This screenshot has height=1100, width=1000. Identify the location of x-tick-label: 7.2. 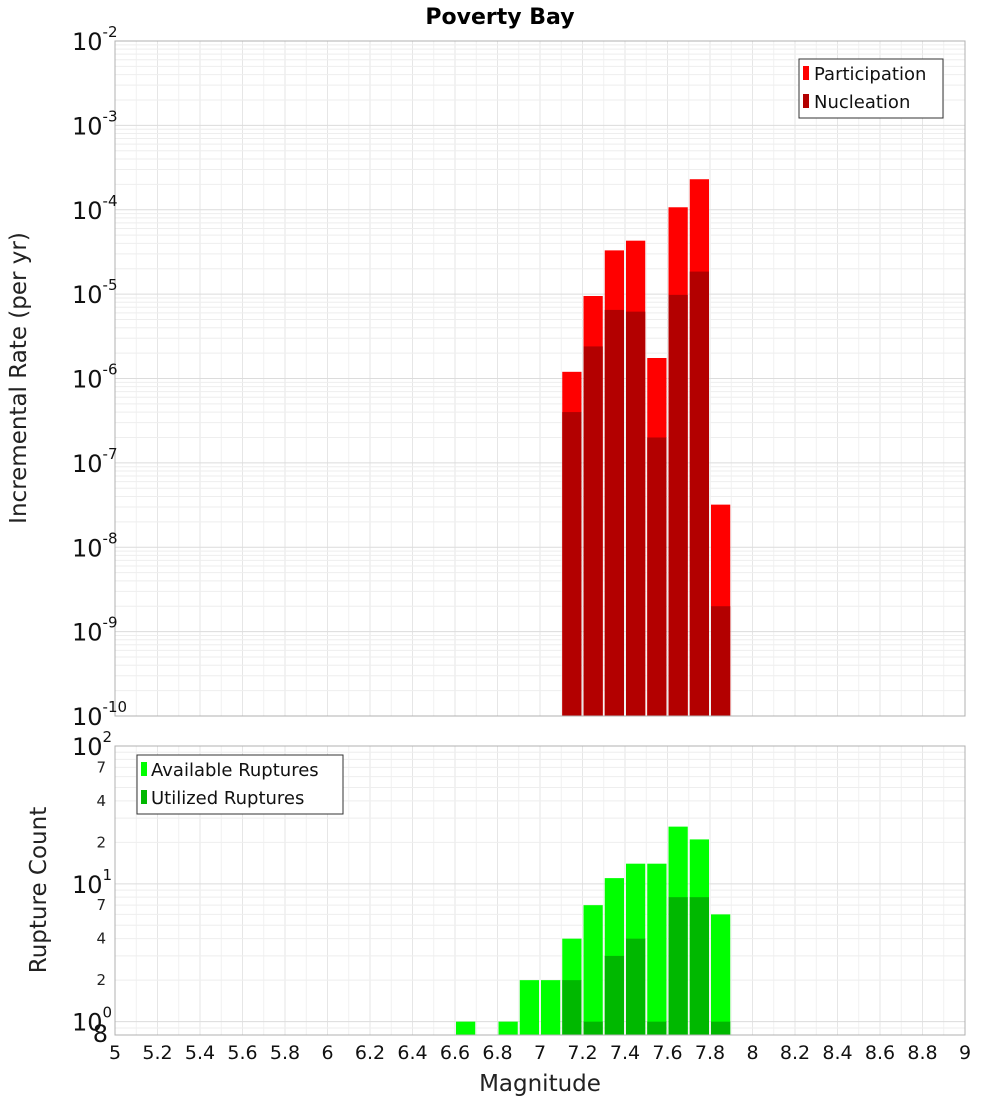
(582, 1053).